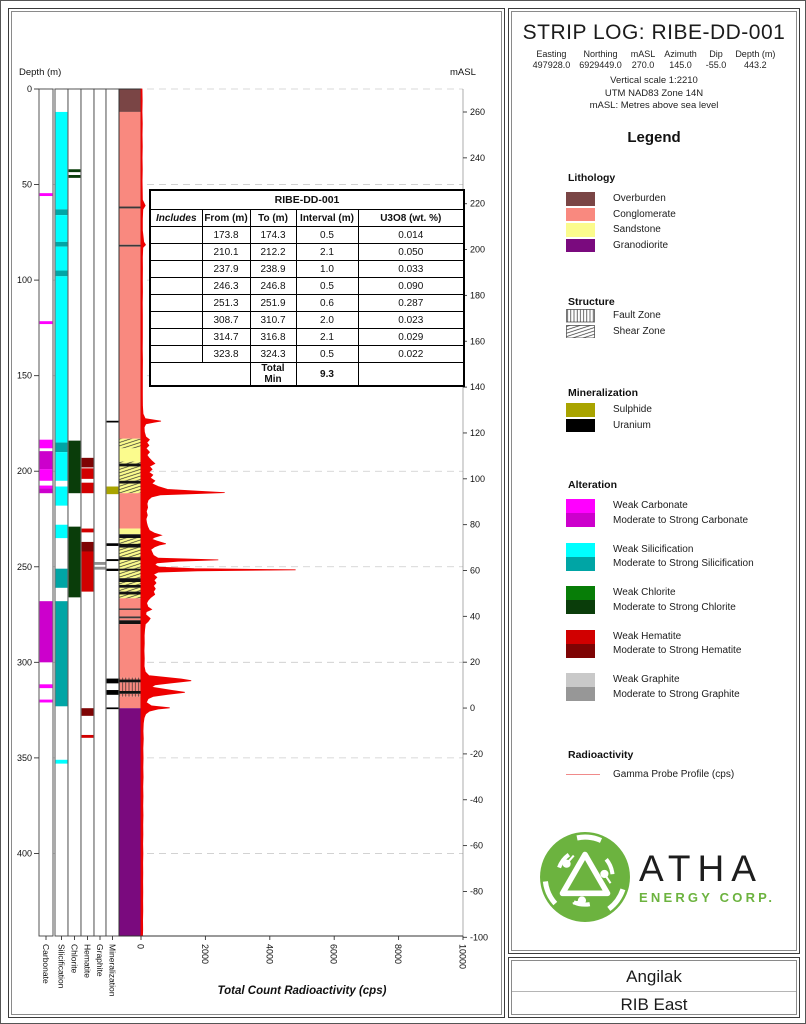 This screenshot has width=806, height=1024. What do you see at coordinates (74, 562) in the screenshot?
I see `chlorite-segment` at bounding box center [74, 562].